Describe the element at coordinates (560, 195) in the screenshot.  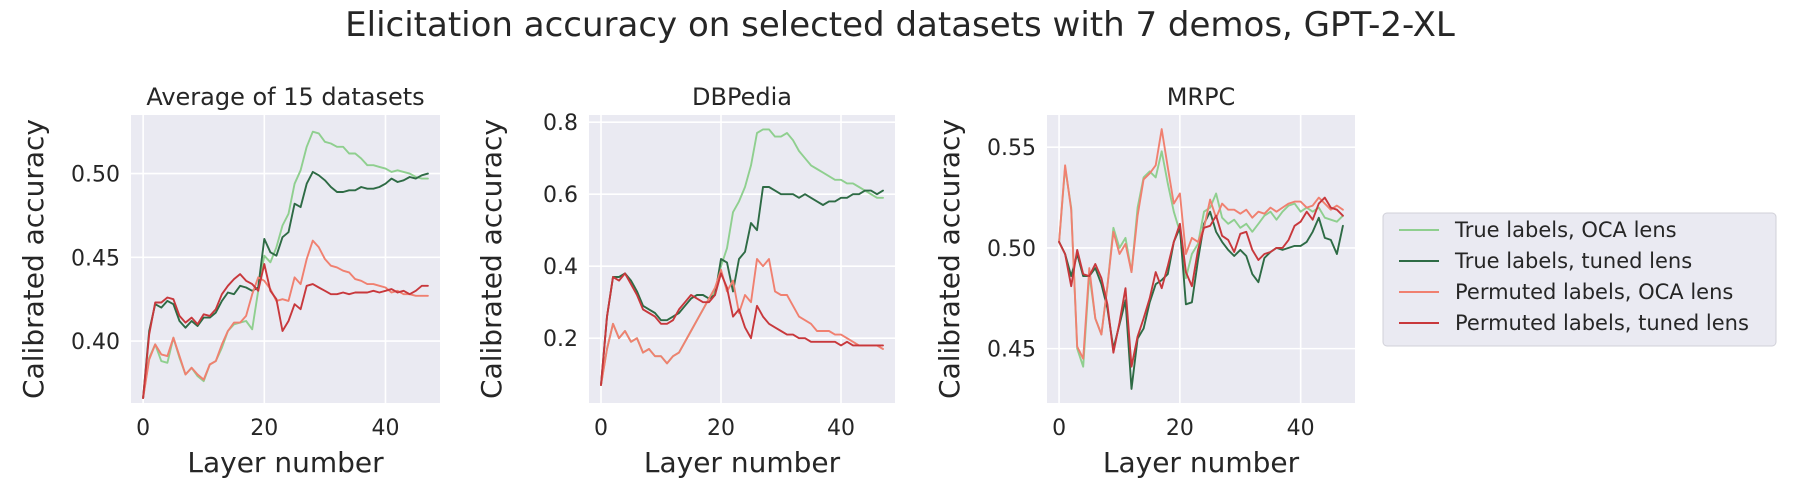
I see `y-tick-label: 0.6` at that location.